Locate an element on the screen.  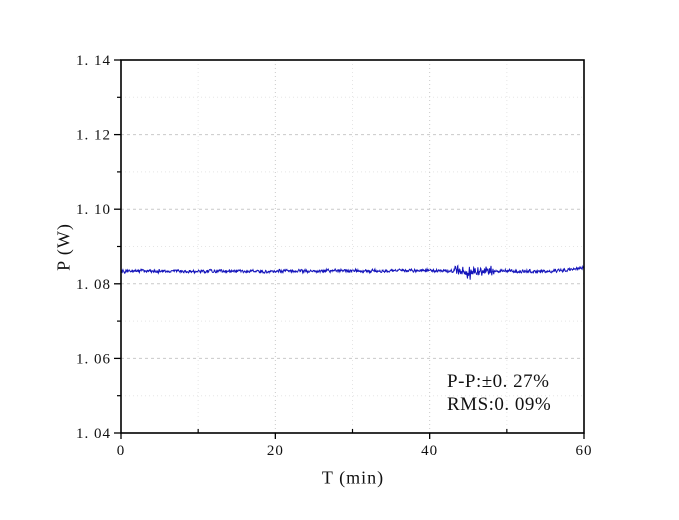
y-tick-label: 1. 08 is located at coordinates (93, 285).